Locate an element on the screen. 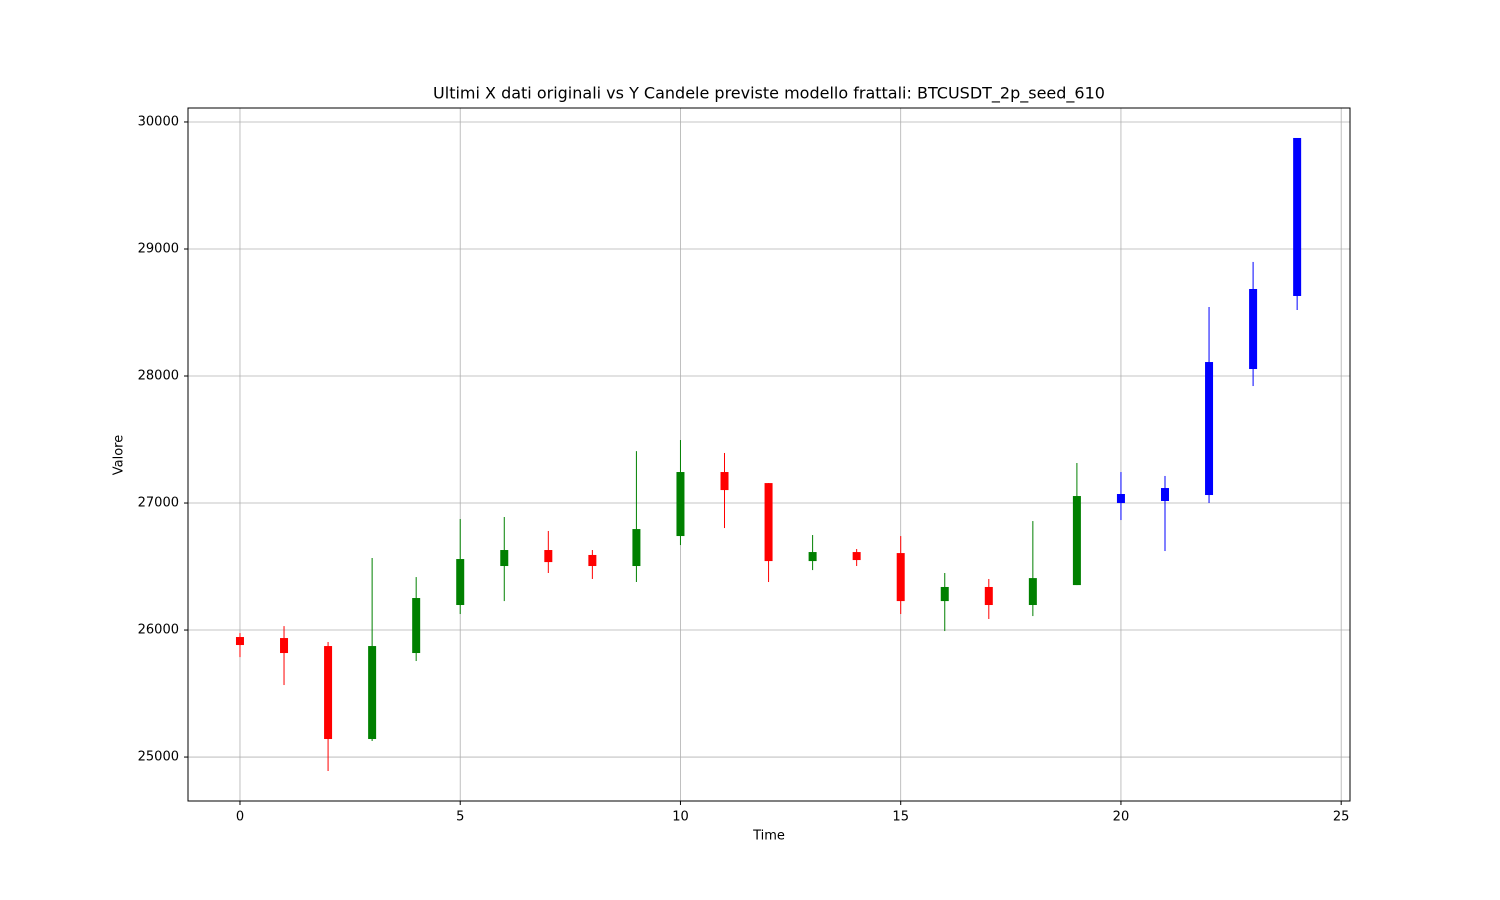 Image resolution: width=1500 pixels, height=900 pixels. x-tick-label: 5 is located at coordinates (460, 817).